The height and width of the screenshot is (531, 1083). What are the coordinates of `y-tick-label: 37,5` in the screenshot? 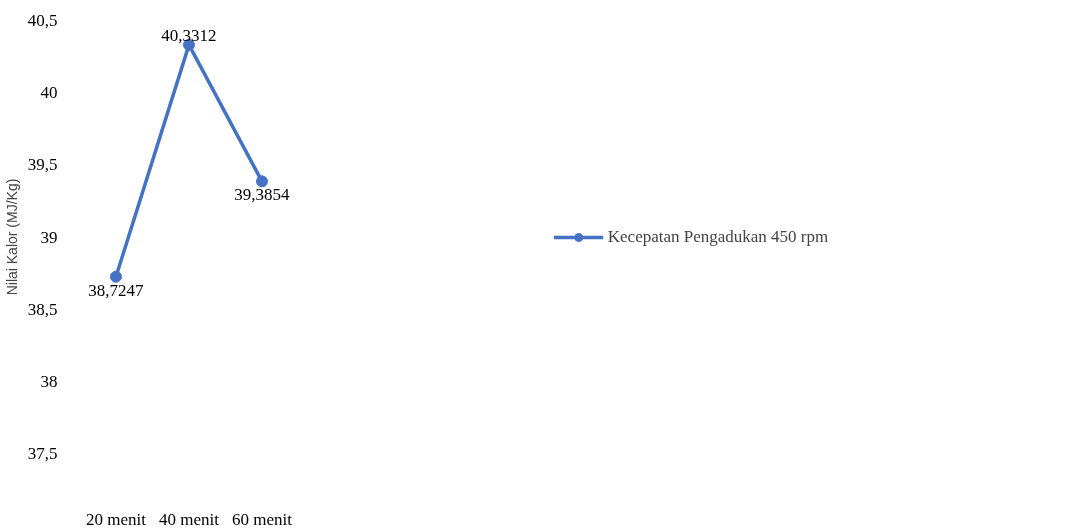 It's located at (42, 453).